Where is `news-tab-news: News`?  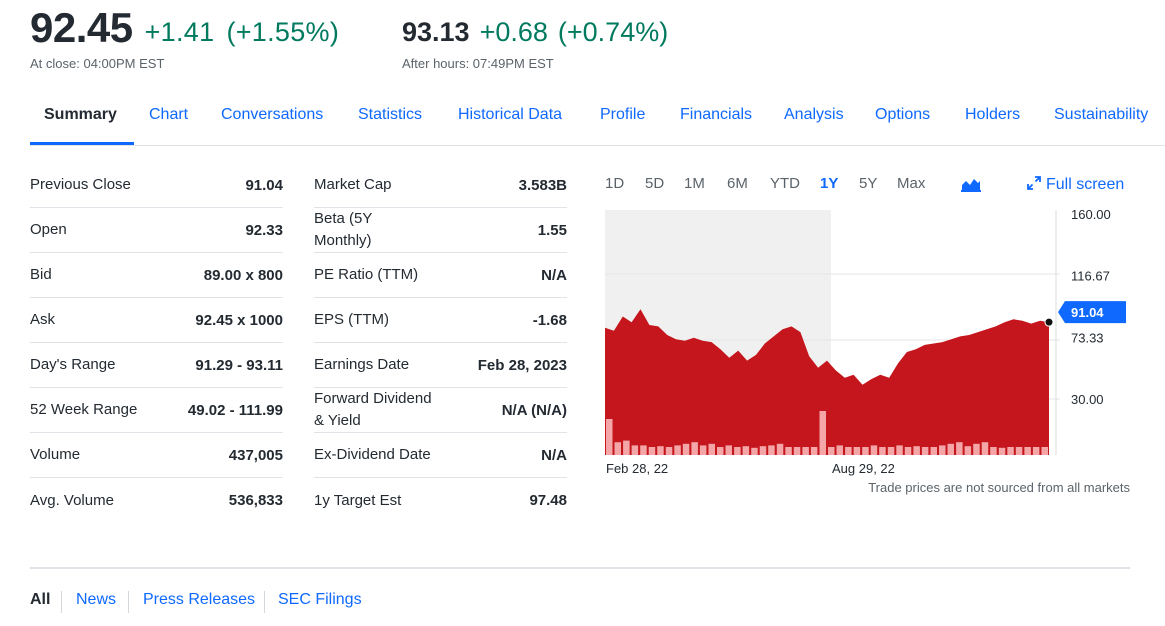
news-tab-news: News is located at coordinates (96, 599).